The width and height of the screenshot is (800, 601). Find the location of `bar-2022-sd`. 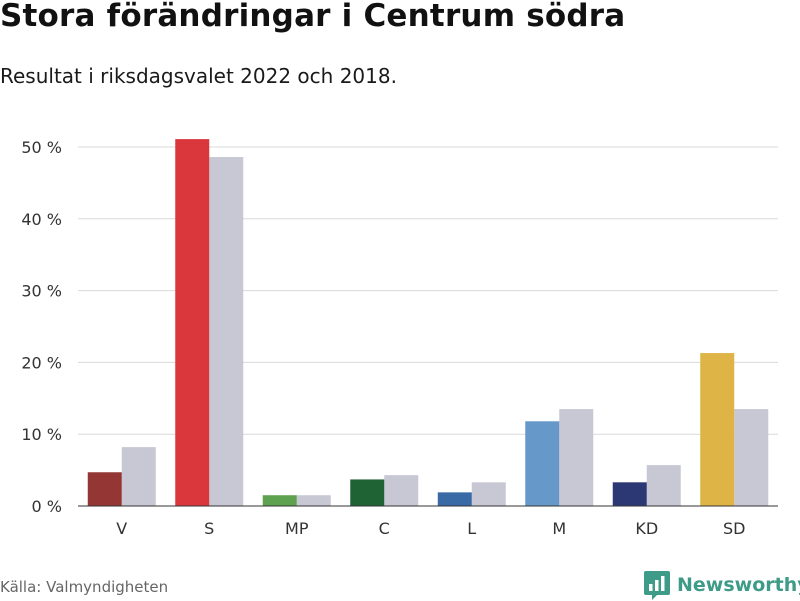

bar-2022-sd is located at coordinates (717, 429).